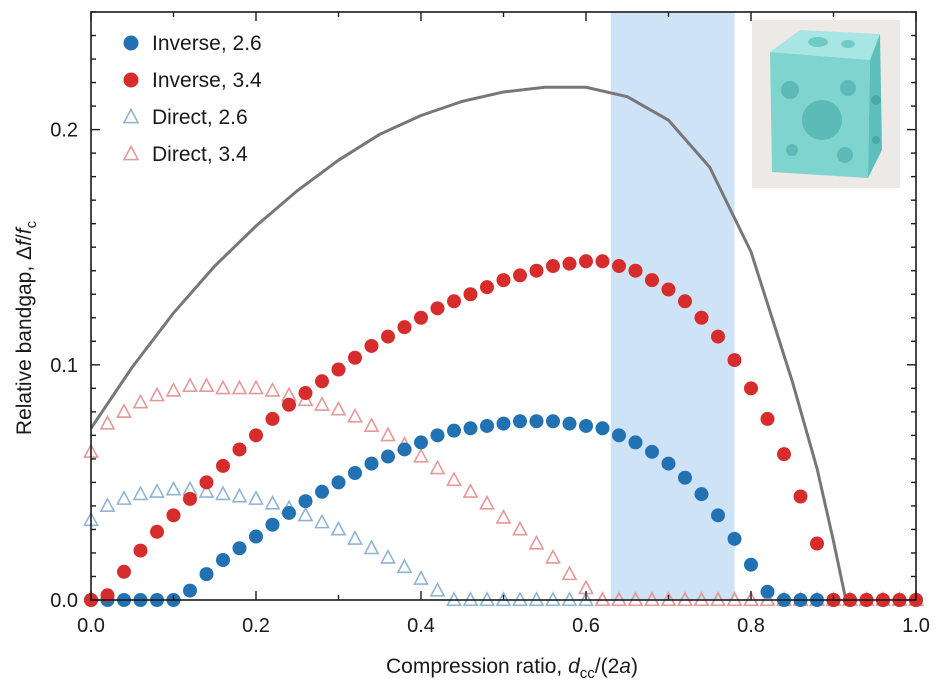 This screenshot has width=946, height=699. Describe the element at coordinates (64, 601) in the screenshot. I see `y-tick-label: 0.0` at that location.